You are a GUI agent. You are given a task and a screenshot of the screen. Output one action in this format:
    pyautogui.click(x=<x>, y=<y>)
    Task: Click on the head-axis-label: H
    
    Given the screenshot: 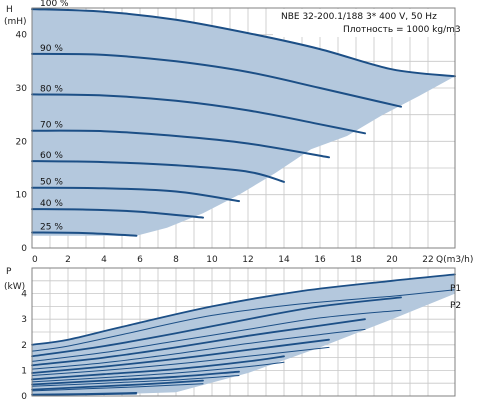 What is the action you would take?
    pyautogui.click(x=9, y=10)
    